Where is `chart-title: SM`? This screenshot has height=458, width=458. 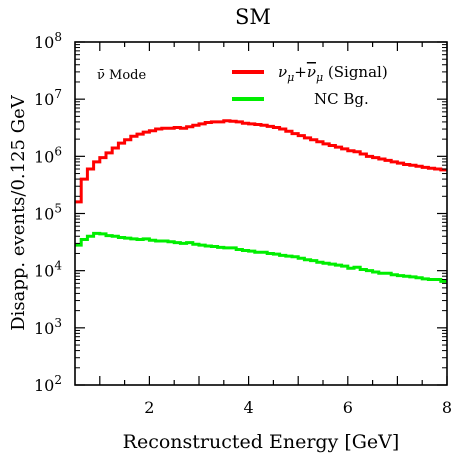 chart-title: SM is located at coordinates (253, 17).